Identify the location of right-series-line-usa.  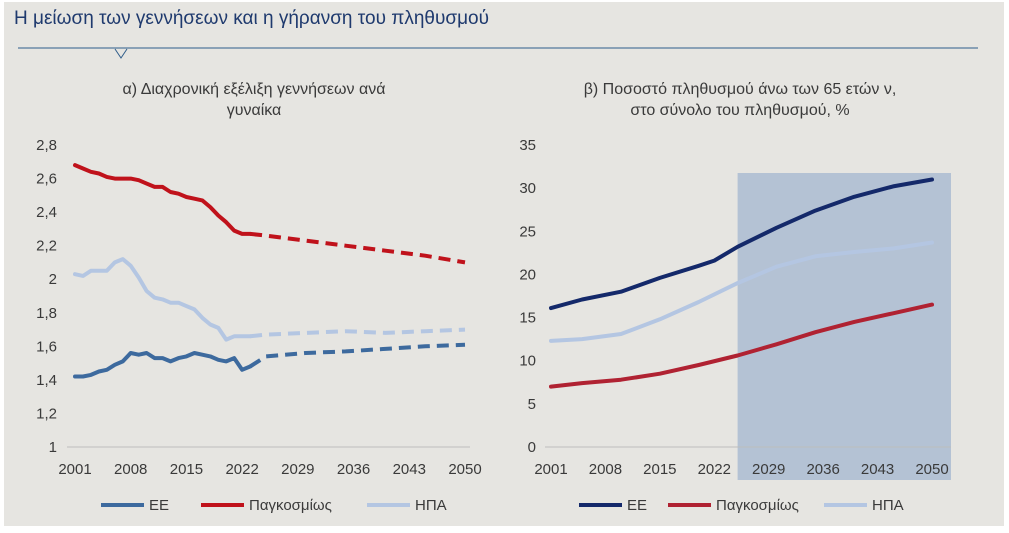
(741, 291).